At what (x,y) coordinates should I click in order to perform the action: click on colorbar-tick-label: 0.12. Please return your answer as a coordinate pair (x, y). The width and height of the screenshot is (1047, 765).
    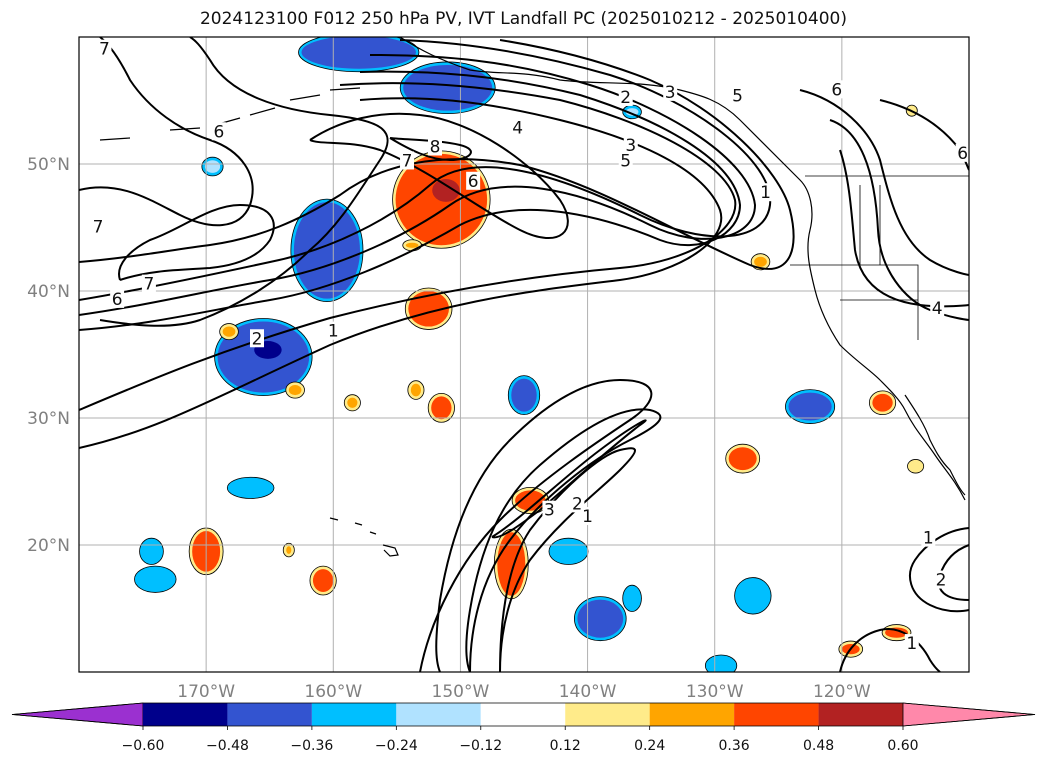
    Looking at the image, I should click on (565, 746).